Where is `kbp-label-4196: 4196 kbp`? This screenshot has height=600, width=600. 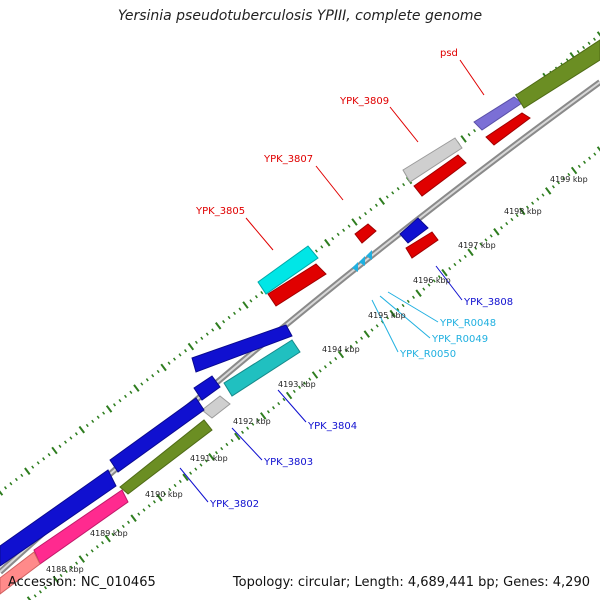
kbp-label-4196: 4196 kbp is located at coordinates (432, 280).